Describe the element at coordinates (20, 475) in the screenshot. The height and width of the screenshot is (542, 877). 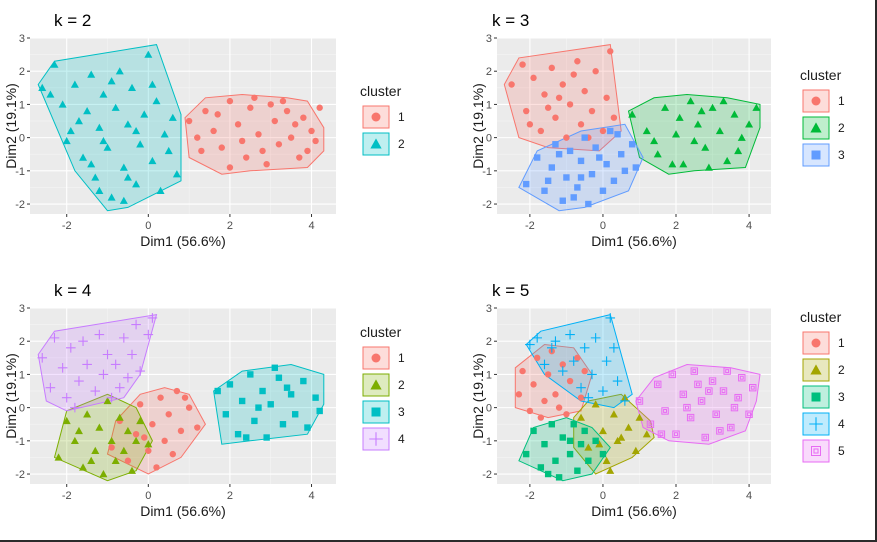
I see `y-tick-label: -2` at that location.